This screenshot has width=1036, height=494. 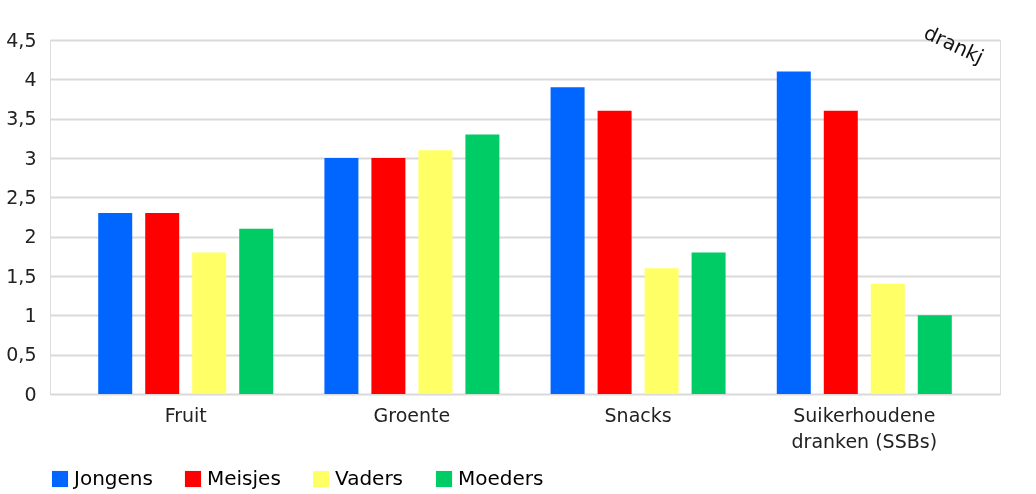 What do you see at coordinates (369, 478) in the screenshot?
I see `legend-label: Vaders` at bounding box center [369, 478].